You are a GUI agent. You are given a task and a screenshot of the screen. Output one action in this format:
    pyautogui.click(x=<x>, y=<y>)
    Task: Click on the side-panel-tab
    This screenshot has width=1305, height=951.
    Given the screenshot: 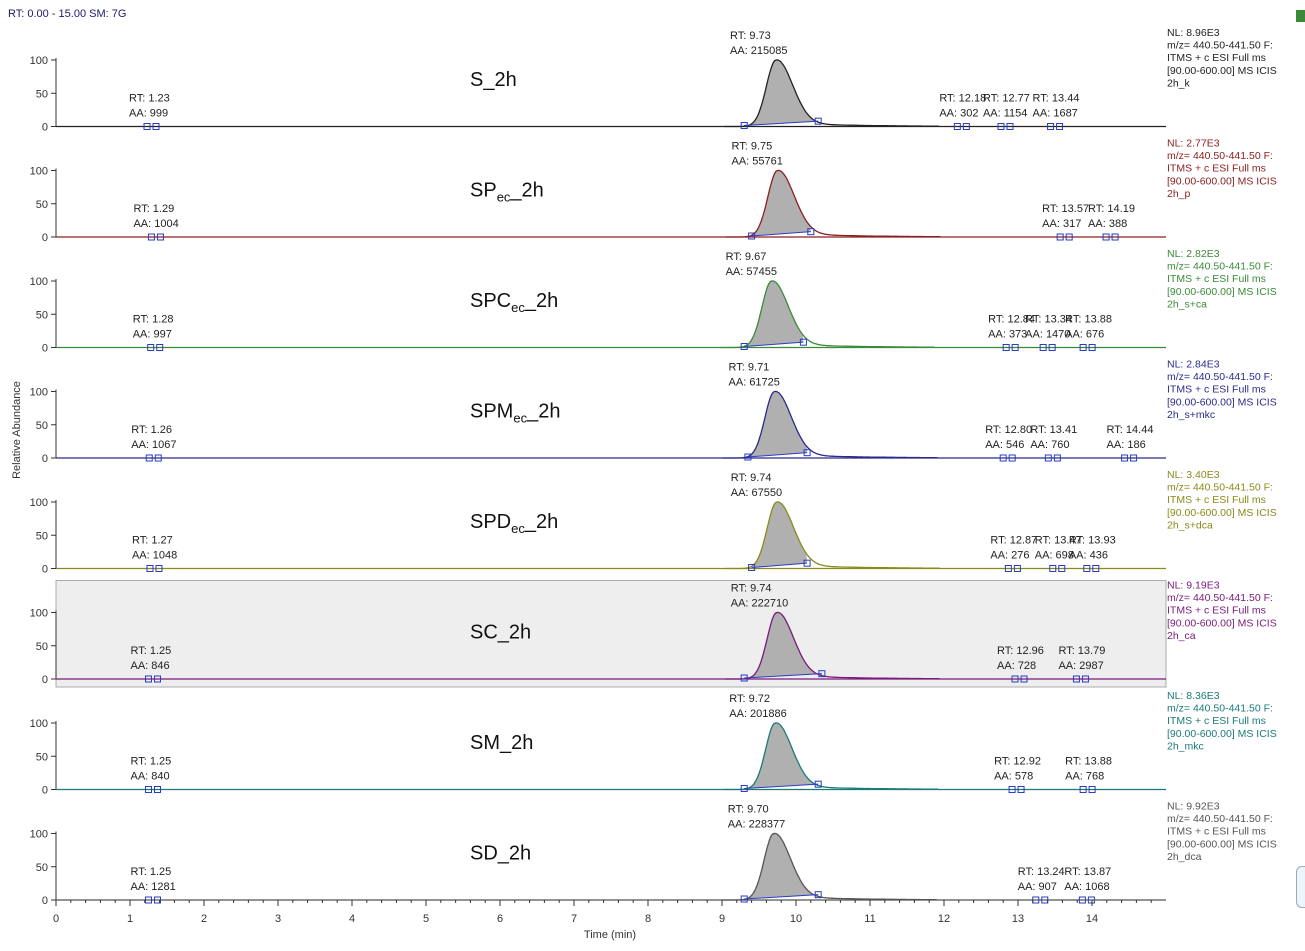 What is the action you would take?
    pyautogui.click(x=1300, y=887)
    